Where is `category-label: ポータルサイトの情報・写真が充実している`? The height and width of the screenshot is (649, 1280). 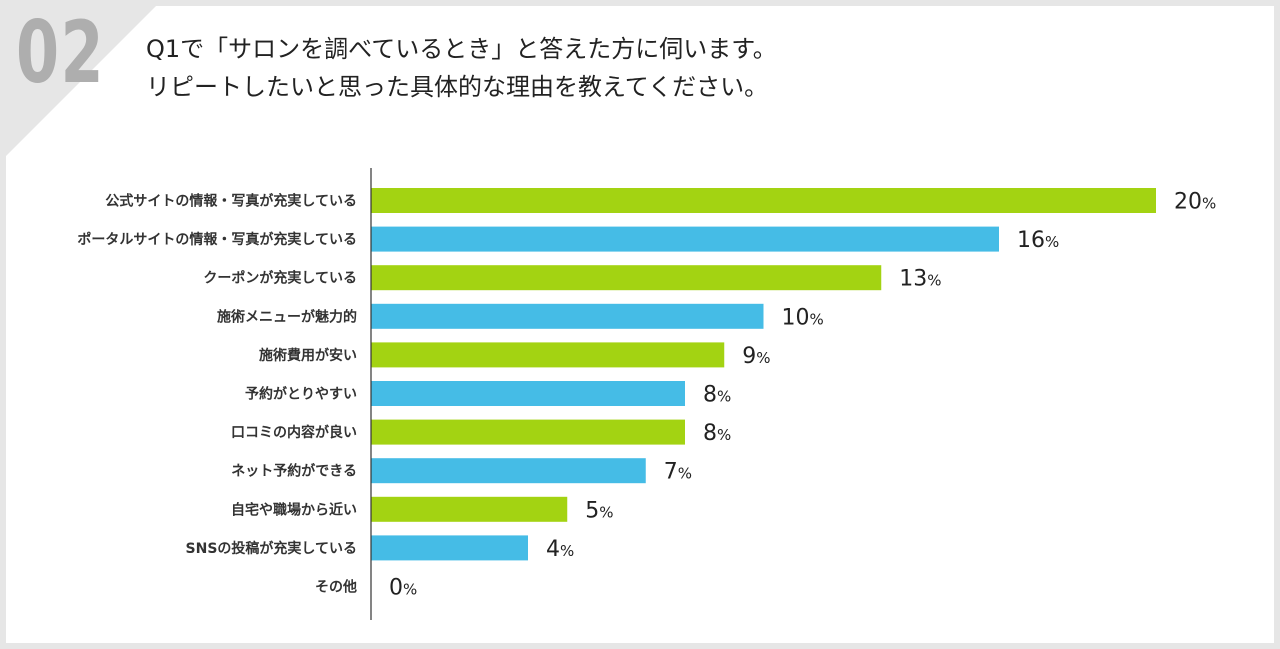
category-label: ポータルサイトの情報・写真が充実している is located at coordinates (217, 239).